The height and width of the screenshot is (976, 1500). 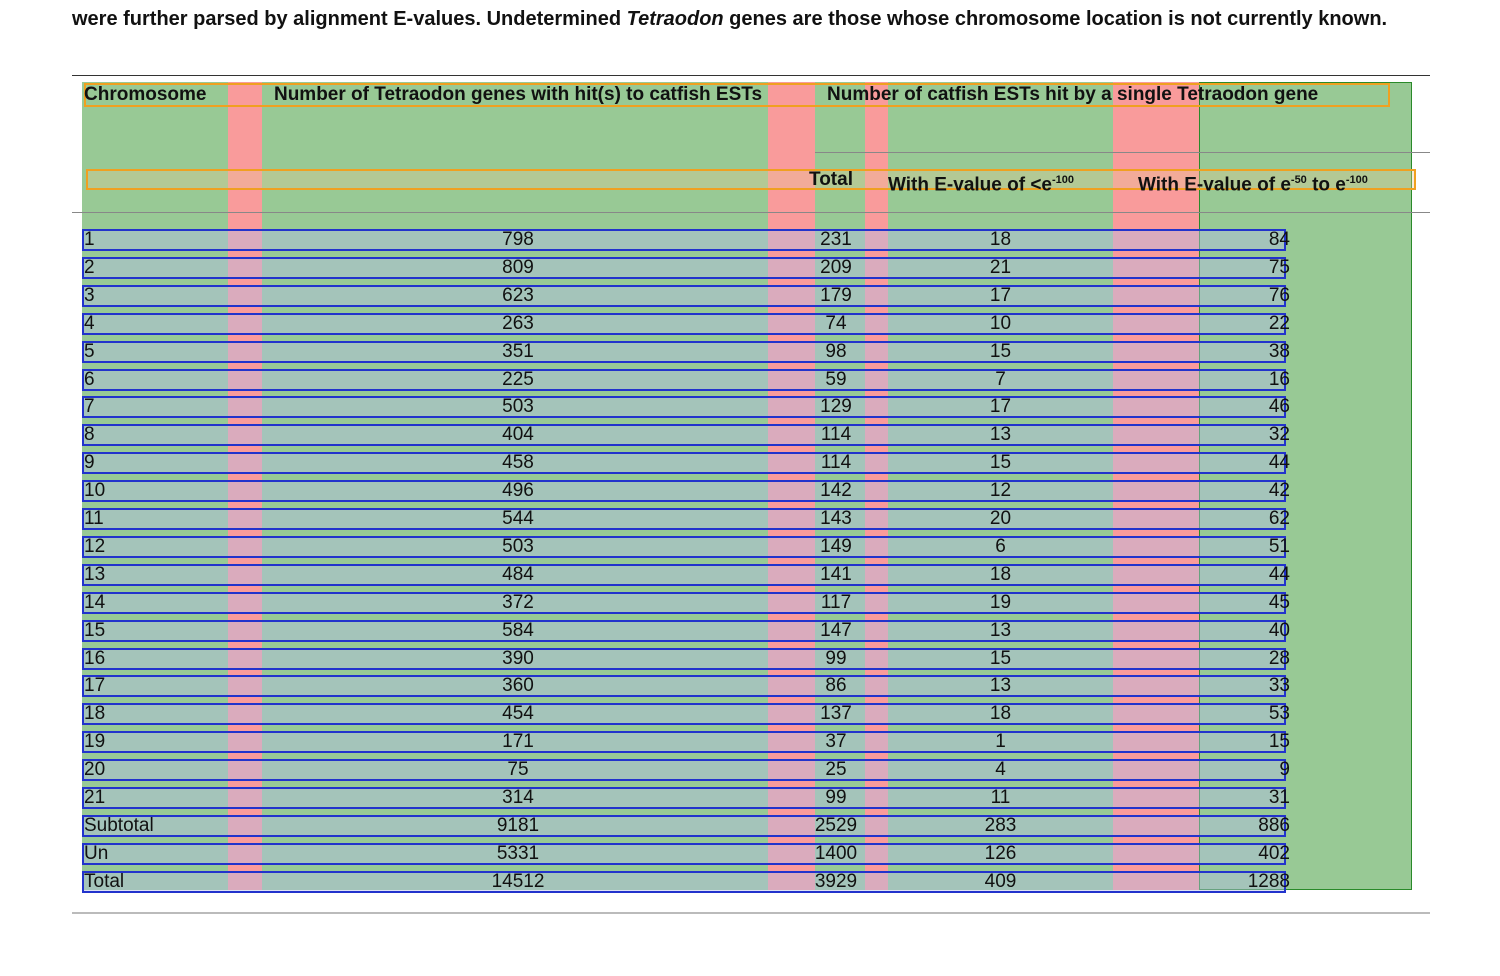 I want to click on table-cell: 143, so click(x=836, y=518).